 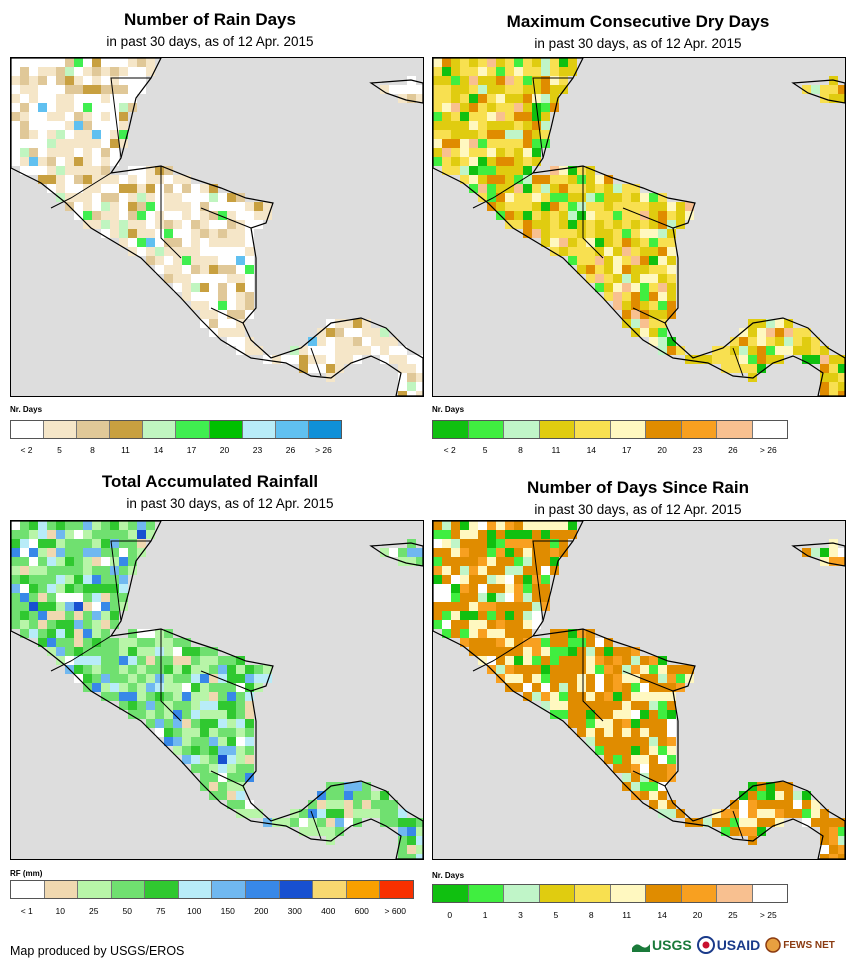 I want to click on usaid-logo: USAID, so click(x=728, y=945).